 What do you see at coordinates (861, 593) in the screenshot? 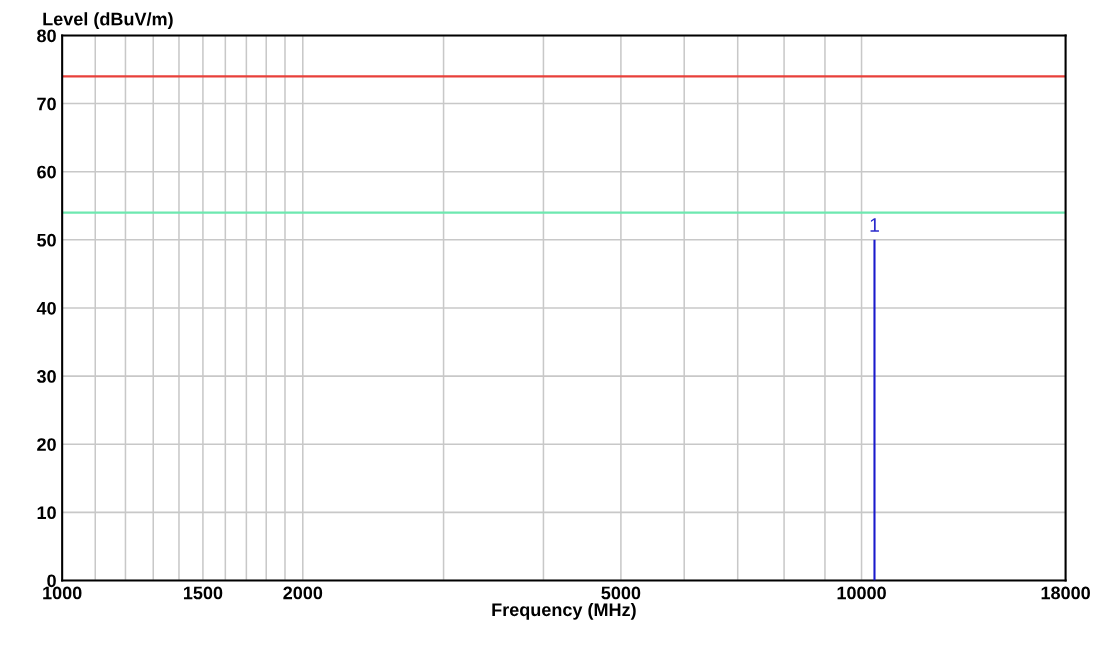
I see `x-tick-label: 10000` at bounding box center [861, 593].